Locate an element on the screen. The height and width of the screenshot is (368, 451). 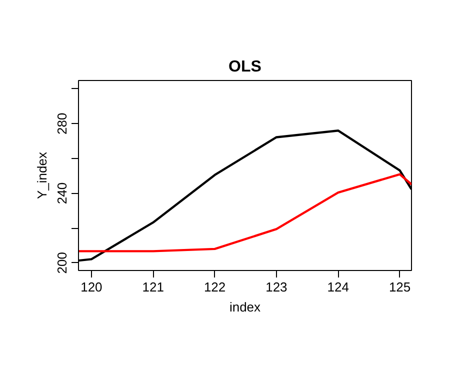
x-tick-label: 122 is located at coordinates (215, 287).